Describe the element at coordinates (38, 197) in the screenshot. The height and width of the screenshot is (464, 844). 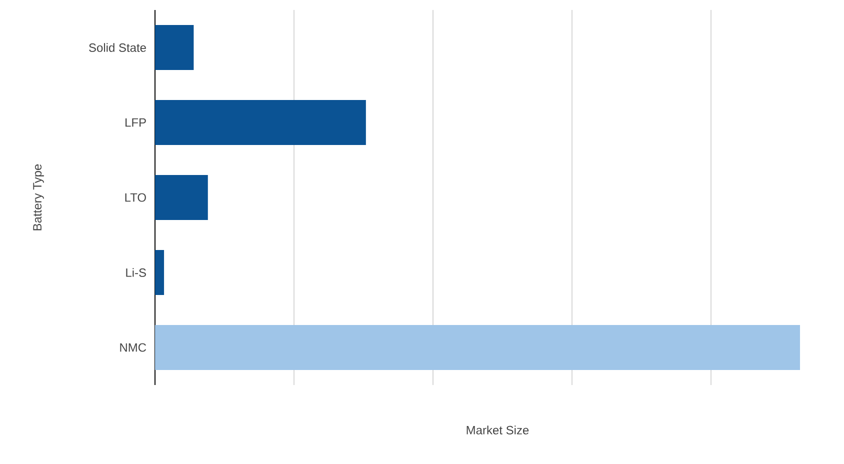
I see `y-axis-title: Battery Type` at that location.